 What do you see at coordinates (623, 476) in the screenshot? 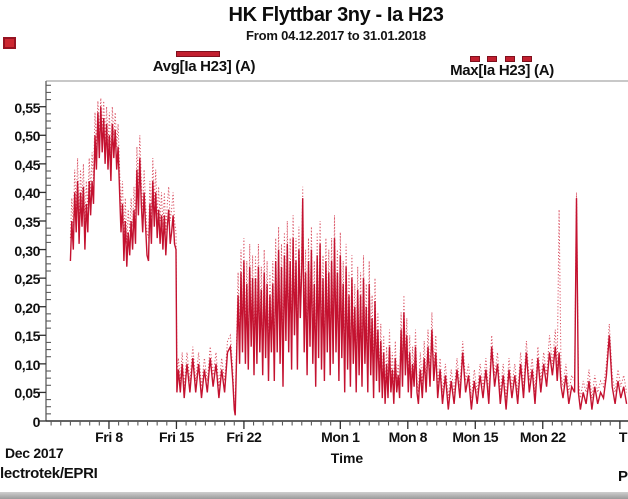
I see `partial-right-text: P` at bounding box center [623, 476].